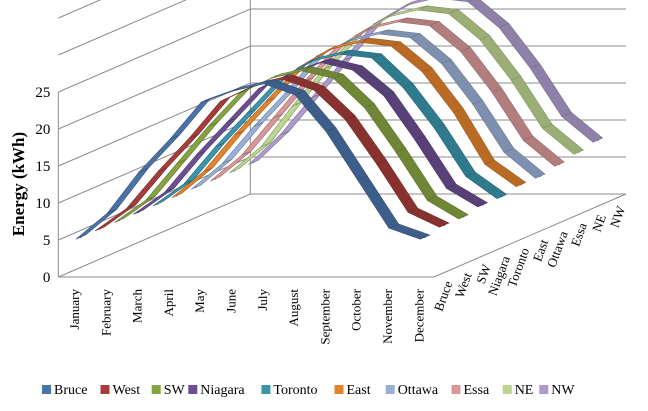  I want to click on y-tick-label: 15, so click(42, 167).